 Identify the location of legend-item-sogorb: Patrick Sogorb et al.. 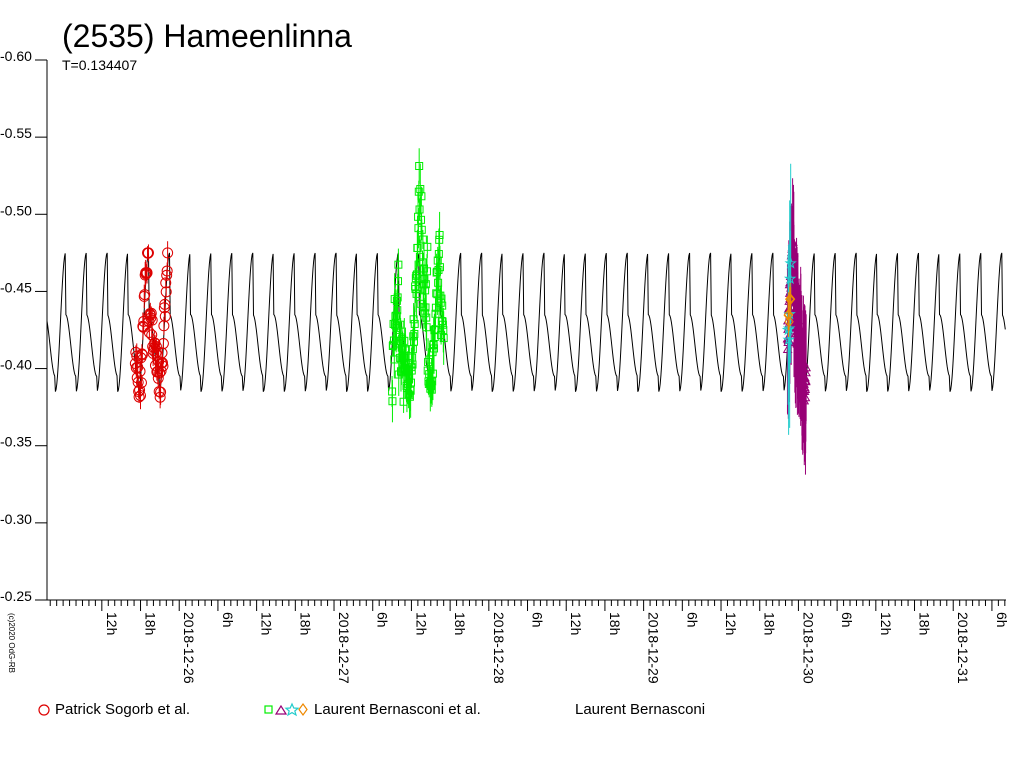
(114, 709).